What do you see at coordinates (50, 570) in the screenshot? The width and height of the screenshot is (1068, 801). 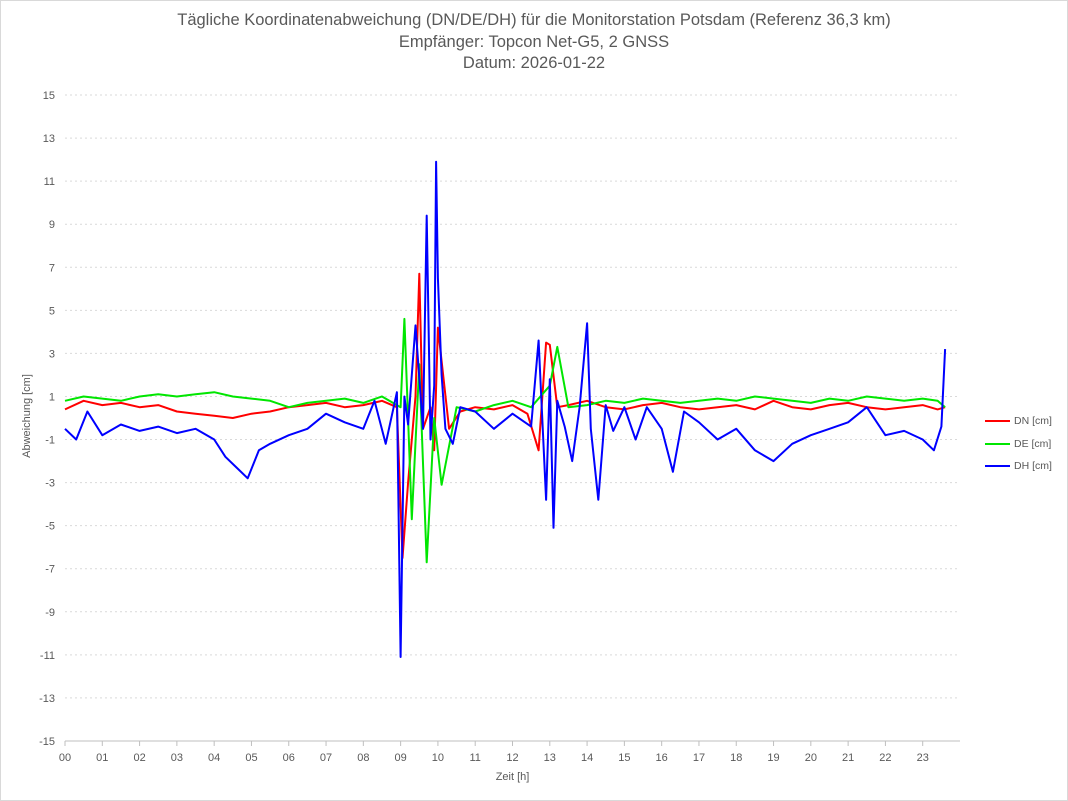 I see `y-tick-label: -7` at bounding box center [50, 570].